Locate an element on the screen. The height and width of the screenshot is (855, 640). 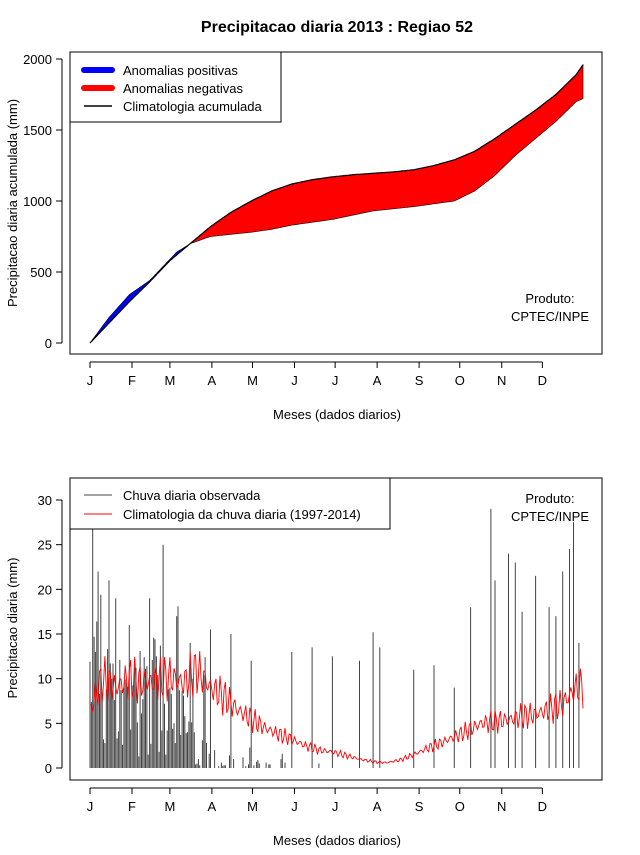
bottom-product-label-line1: Produto: is located at coordinates (549, 498).